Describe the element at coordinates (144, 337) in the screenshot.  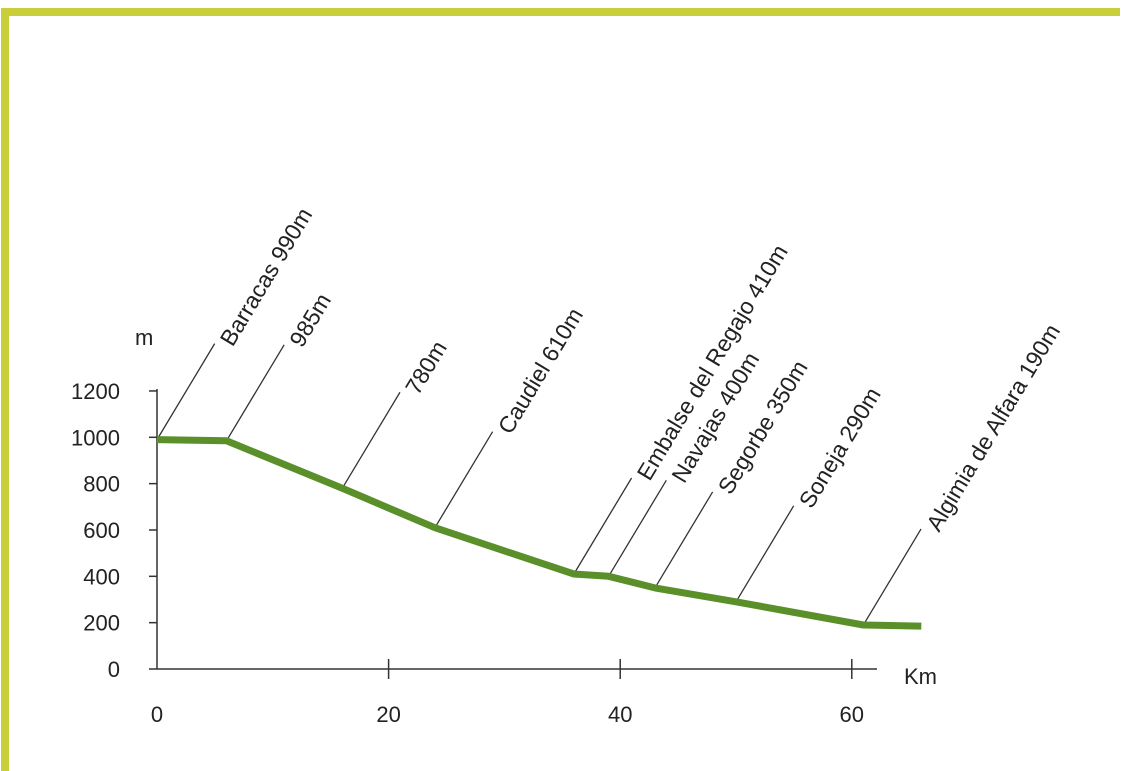
I see `y-axis-label: m` at that location.